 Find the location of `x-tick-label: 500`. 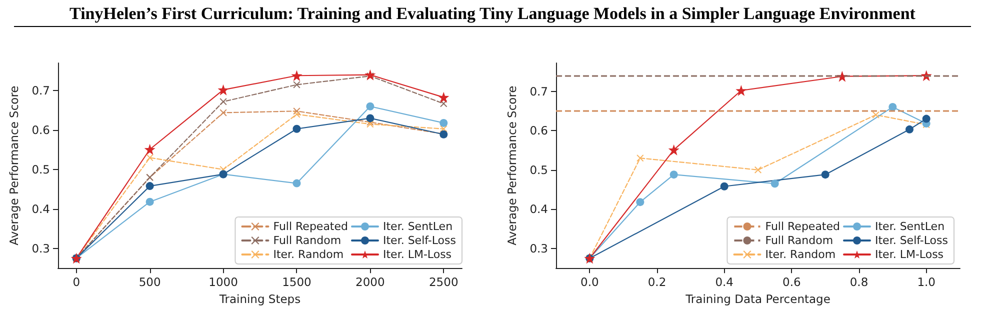

x-tick-label: 500 is located at coordinates (149, 282).